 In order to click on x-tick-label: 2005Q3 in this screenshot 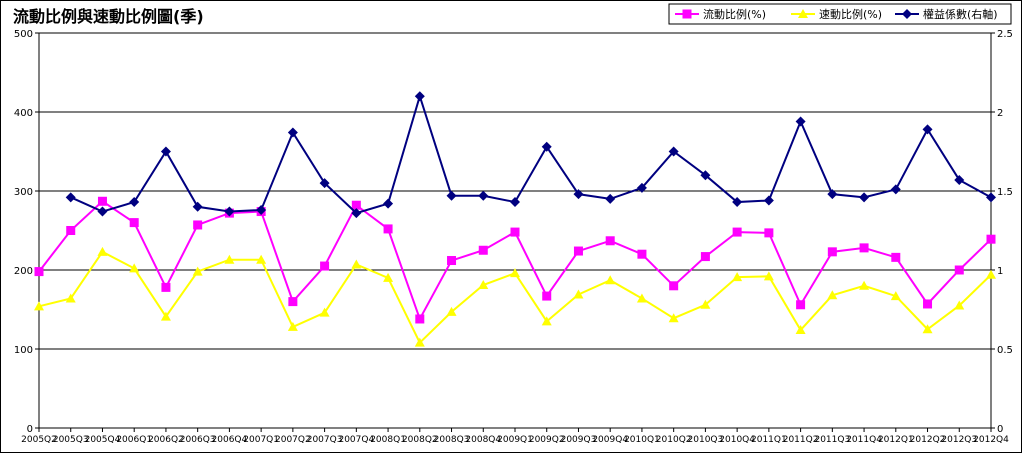, I will do `click(71, 440)`.